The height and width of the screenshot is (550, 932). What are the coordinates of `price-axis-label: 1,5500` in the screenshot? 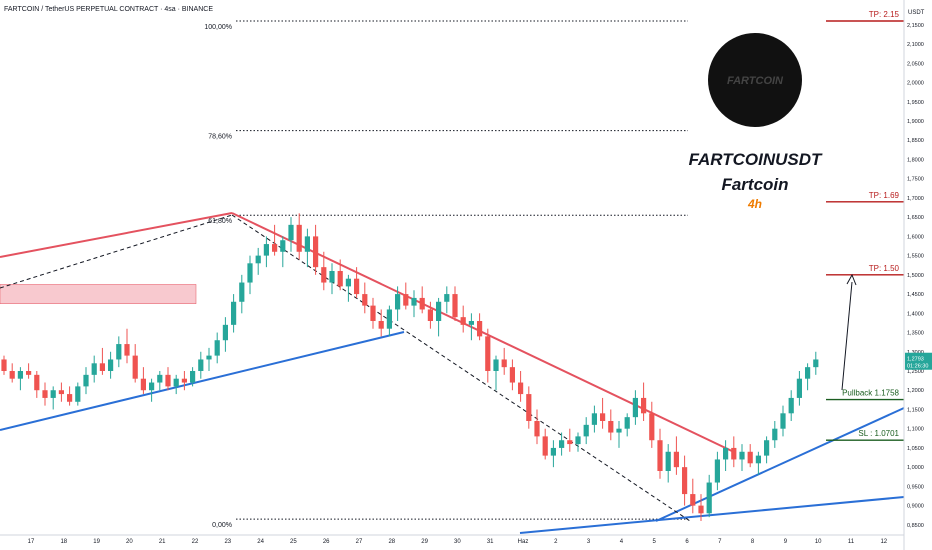 It's located at (915, 257).